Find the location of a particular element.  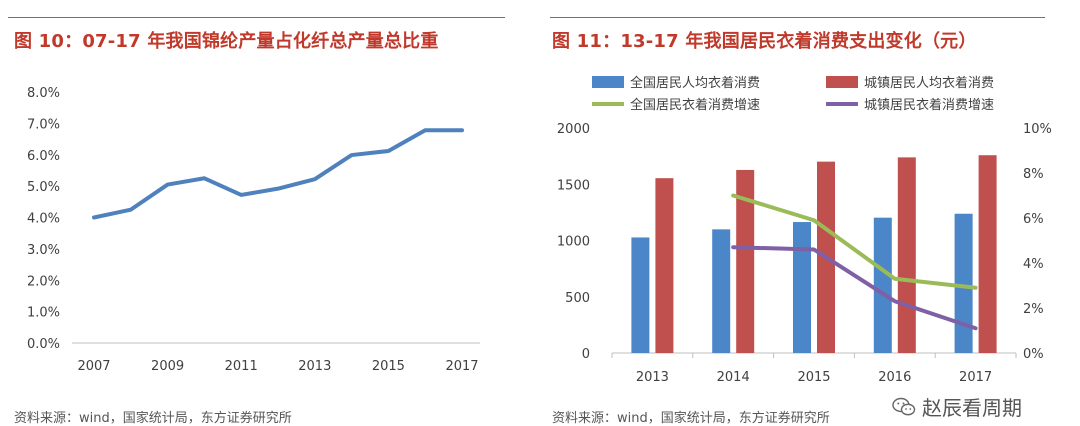

x-tick-label: 2014 is located at coordinates (733, 377).